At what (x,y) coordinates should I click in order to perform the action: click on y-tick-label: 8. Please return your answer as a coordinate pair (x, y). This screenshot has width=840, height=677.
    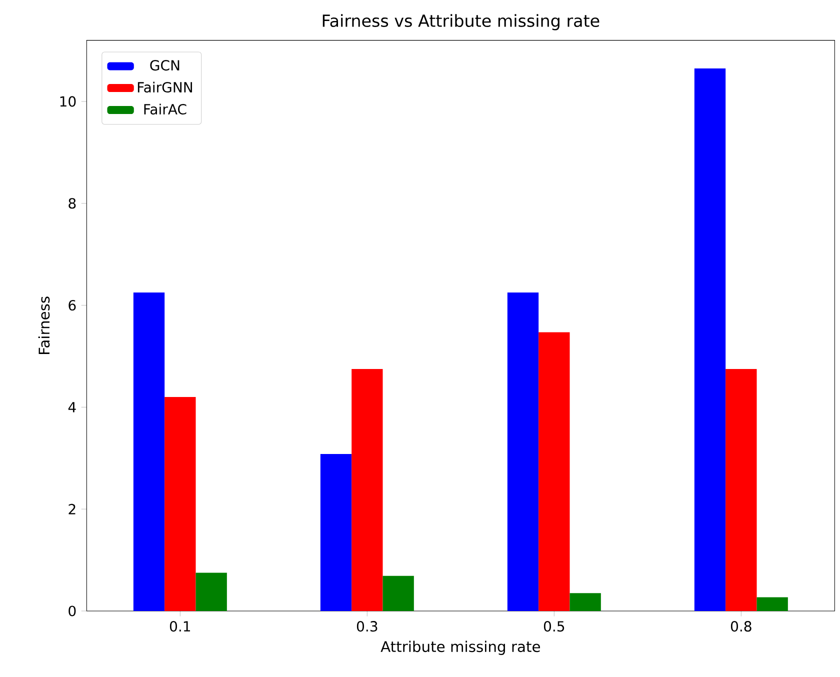
    Looking at the image, I should click on (72, 203).